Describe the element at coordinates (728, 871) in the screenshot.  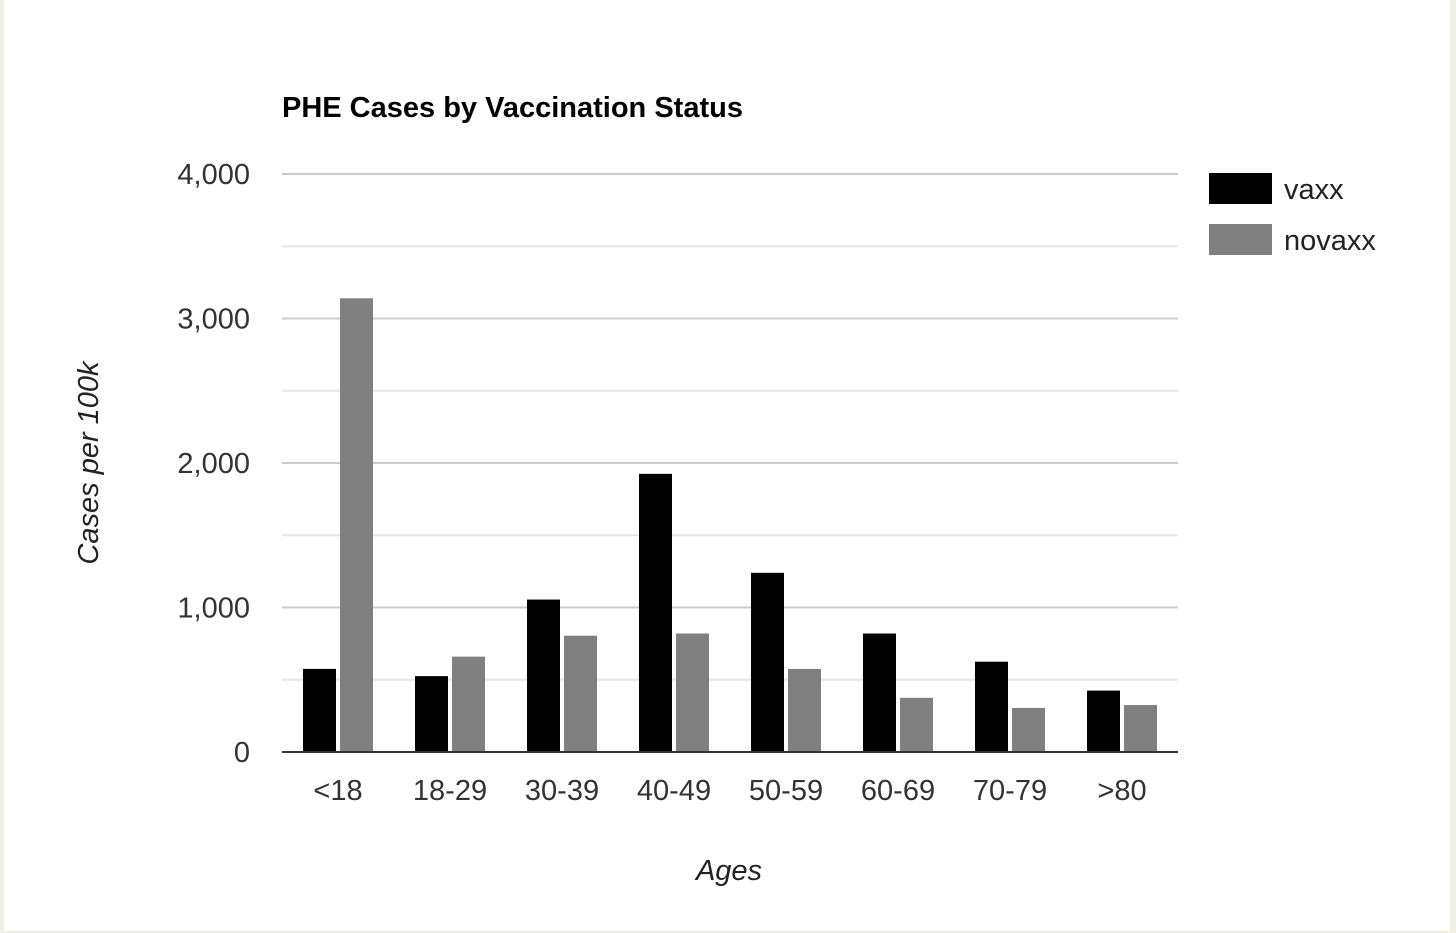
I see `x-axis-label: Ages` at that location.